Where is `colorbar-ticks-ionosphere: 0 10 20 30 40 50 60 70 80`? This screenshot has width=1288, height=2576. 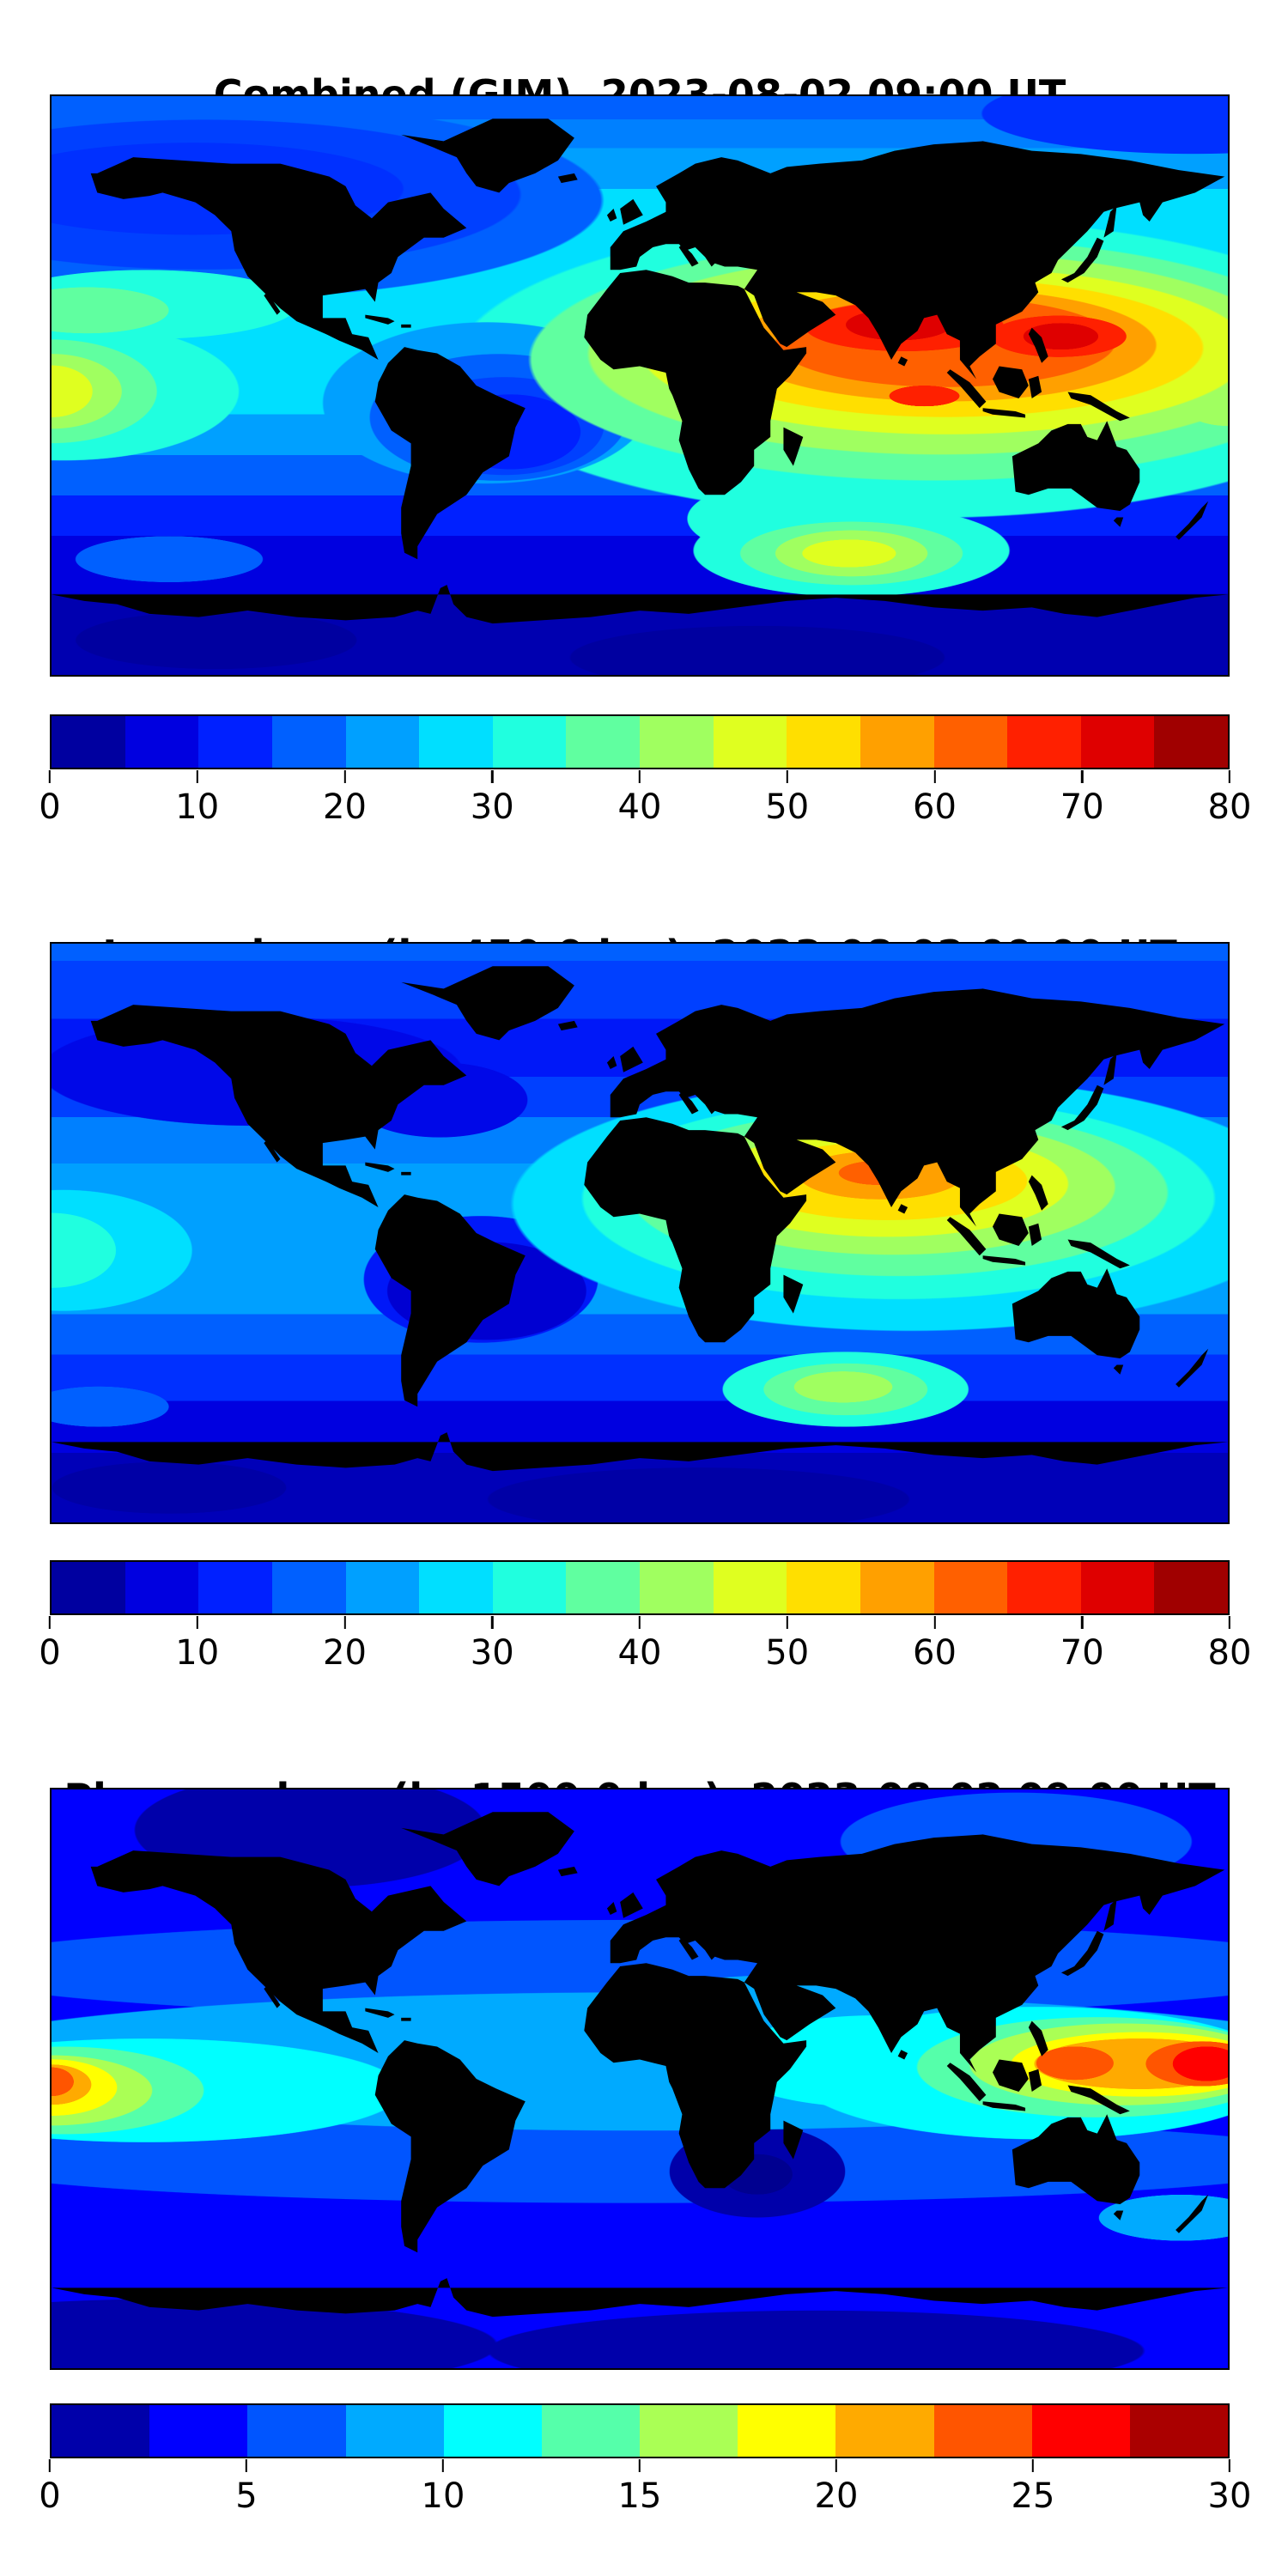 colorbar-ticks-ionosphere: 0 10 20 30 40 50 60 70 80 is located at coordinates (645, 1654).